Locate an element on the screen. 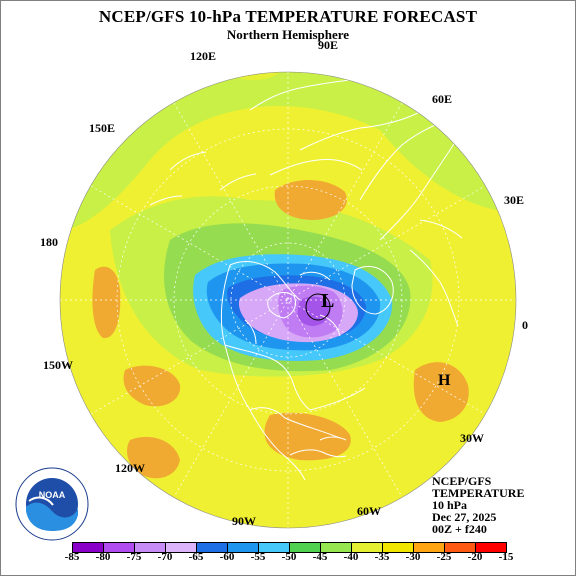  low-pressure-marker: L is located at coordinates (328, 301).